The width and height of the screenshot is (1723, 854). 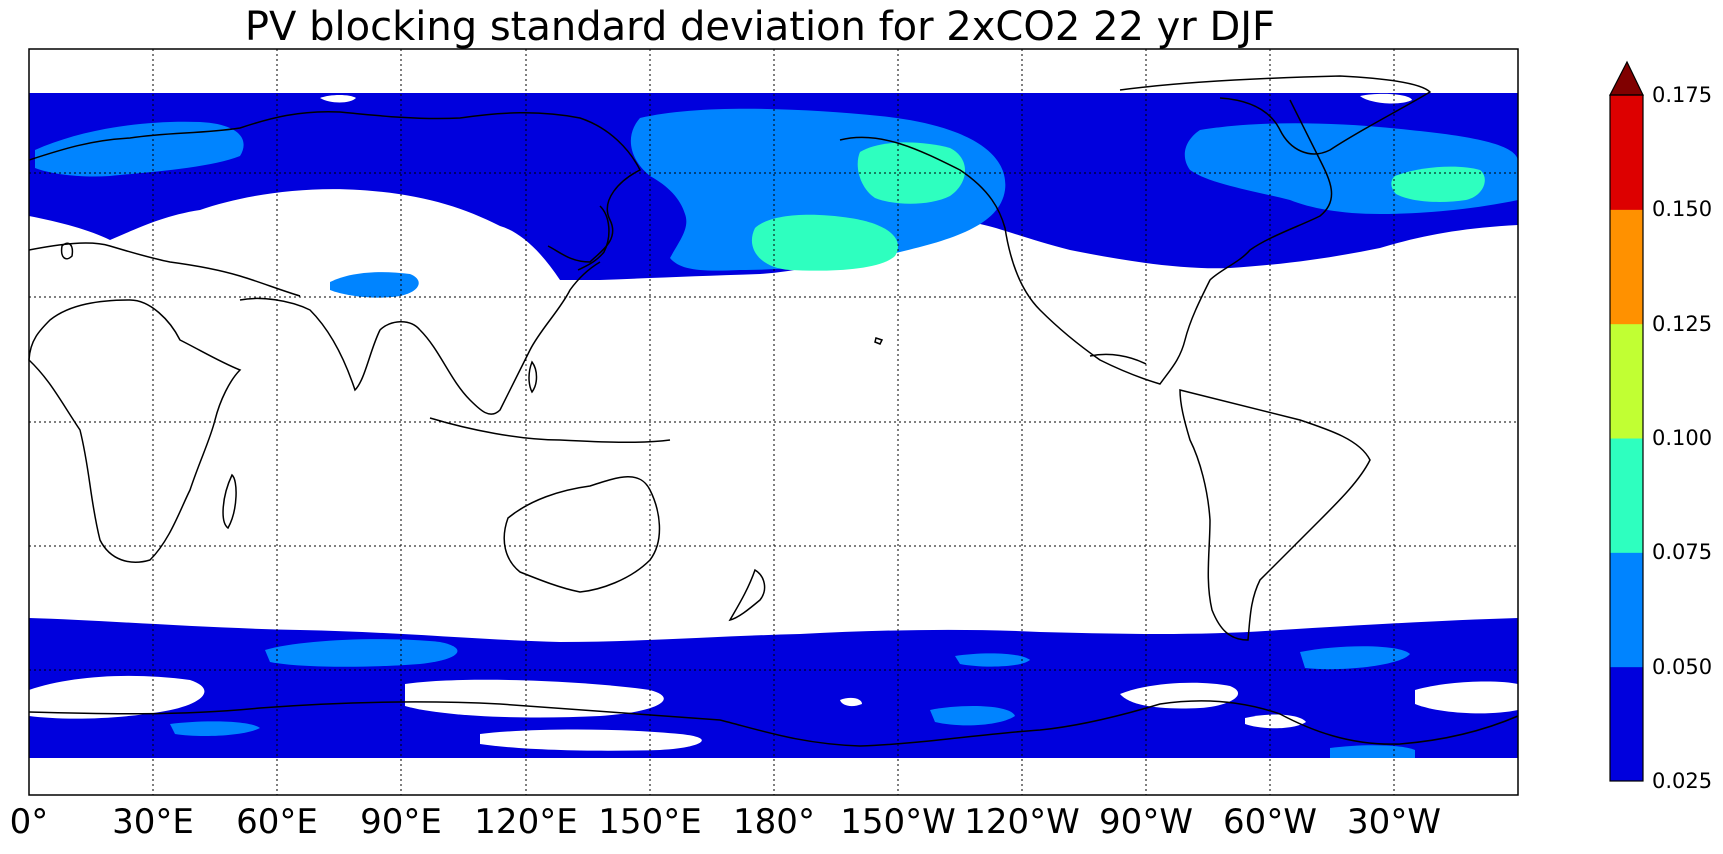 I want to click on sh-blocking-field, so click(x=773, y=688).